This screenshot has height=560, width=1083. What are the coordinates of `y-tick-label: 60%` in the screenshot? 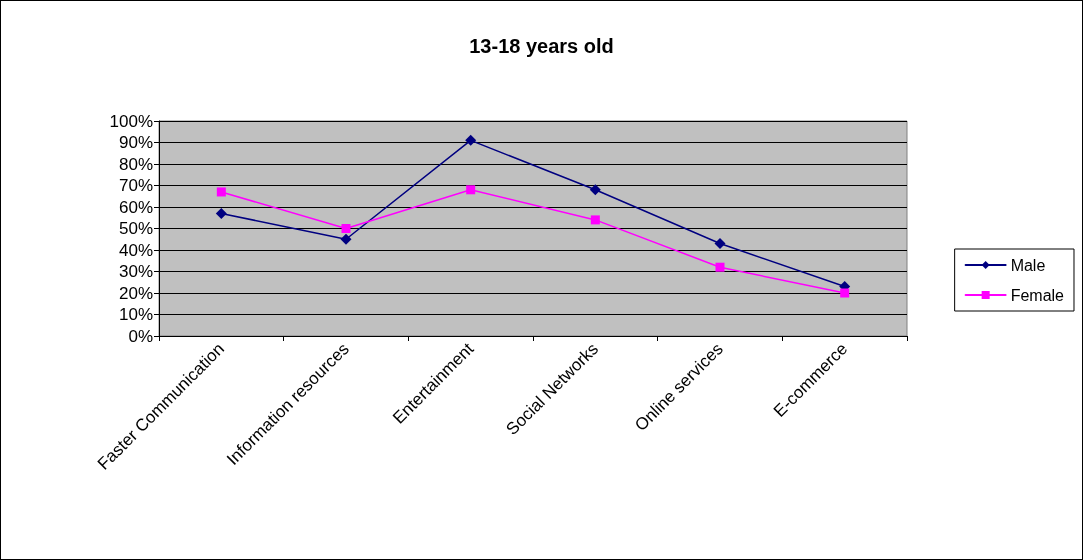 It's located at (135, 207).